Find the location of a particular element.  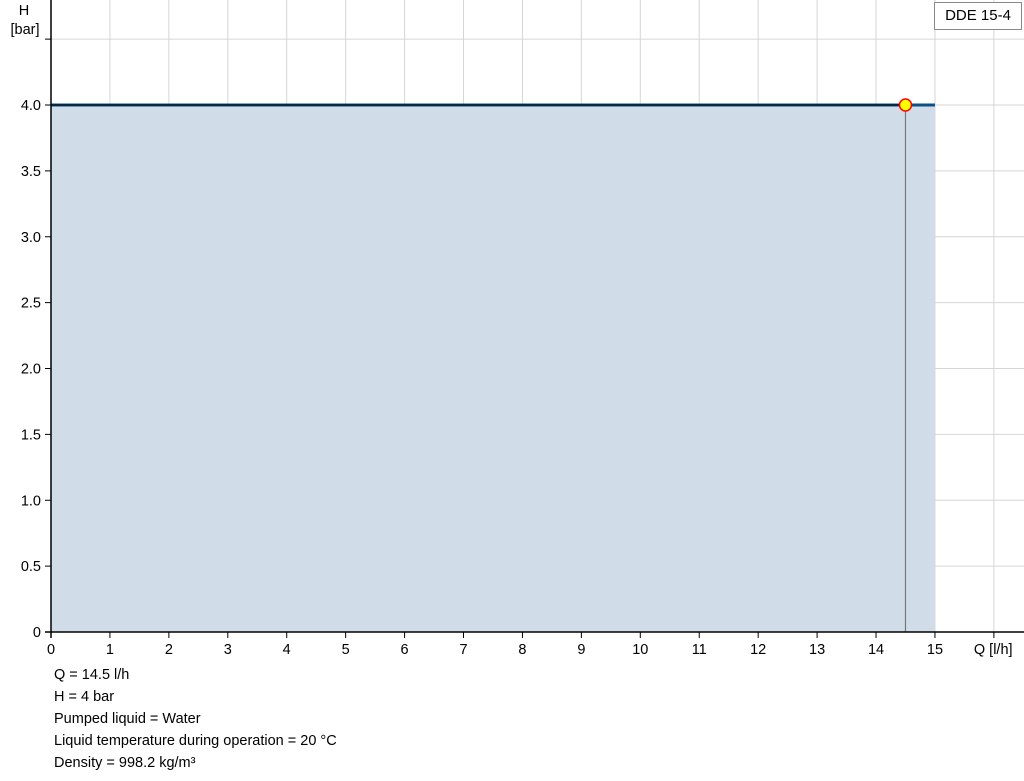

y-tick-label: 2.0 is located at coordinates (31, 370).